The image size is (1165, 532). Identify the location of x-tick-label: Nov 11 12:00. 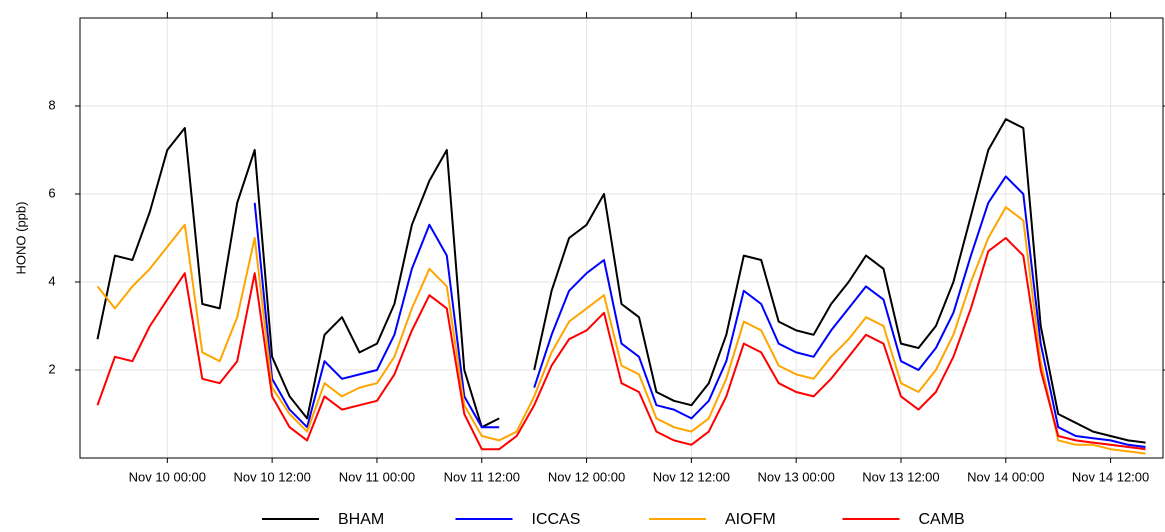
(482, 476).